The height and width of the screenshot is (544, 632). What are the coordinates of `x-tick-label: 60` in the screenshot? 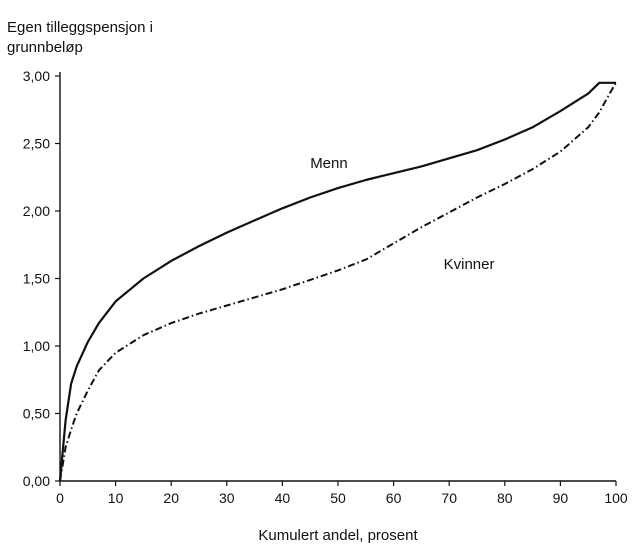 It's located at (394, 498).